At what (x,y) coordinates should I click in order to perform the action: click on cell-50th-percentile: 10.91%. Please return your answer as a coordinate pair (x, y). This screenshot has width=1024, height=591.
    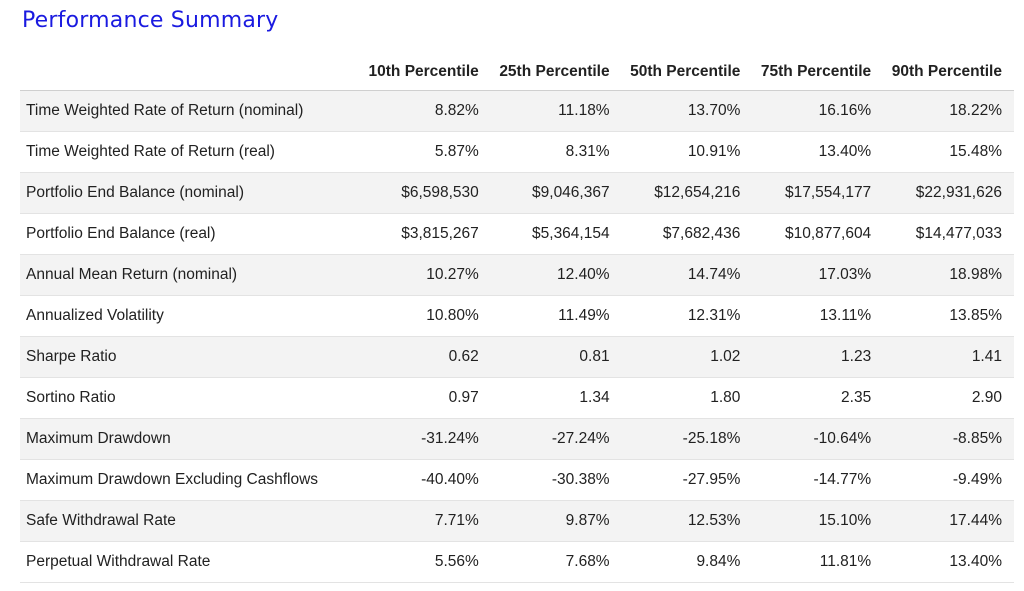
    Looking at the image, I should click on (687, 152).